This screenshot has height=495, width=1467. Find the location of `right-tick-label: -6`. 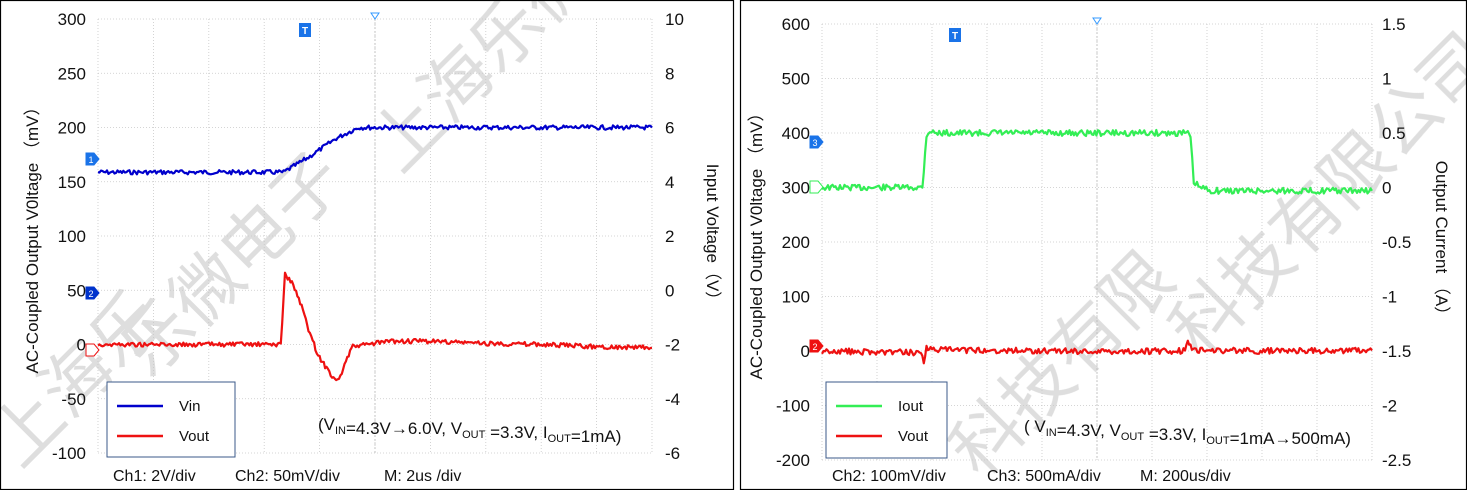

right-tick-label: -6 is located at coordinates (672, 453).